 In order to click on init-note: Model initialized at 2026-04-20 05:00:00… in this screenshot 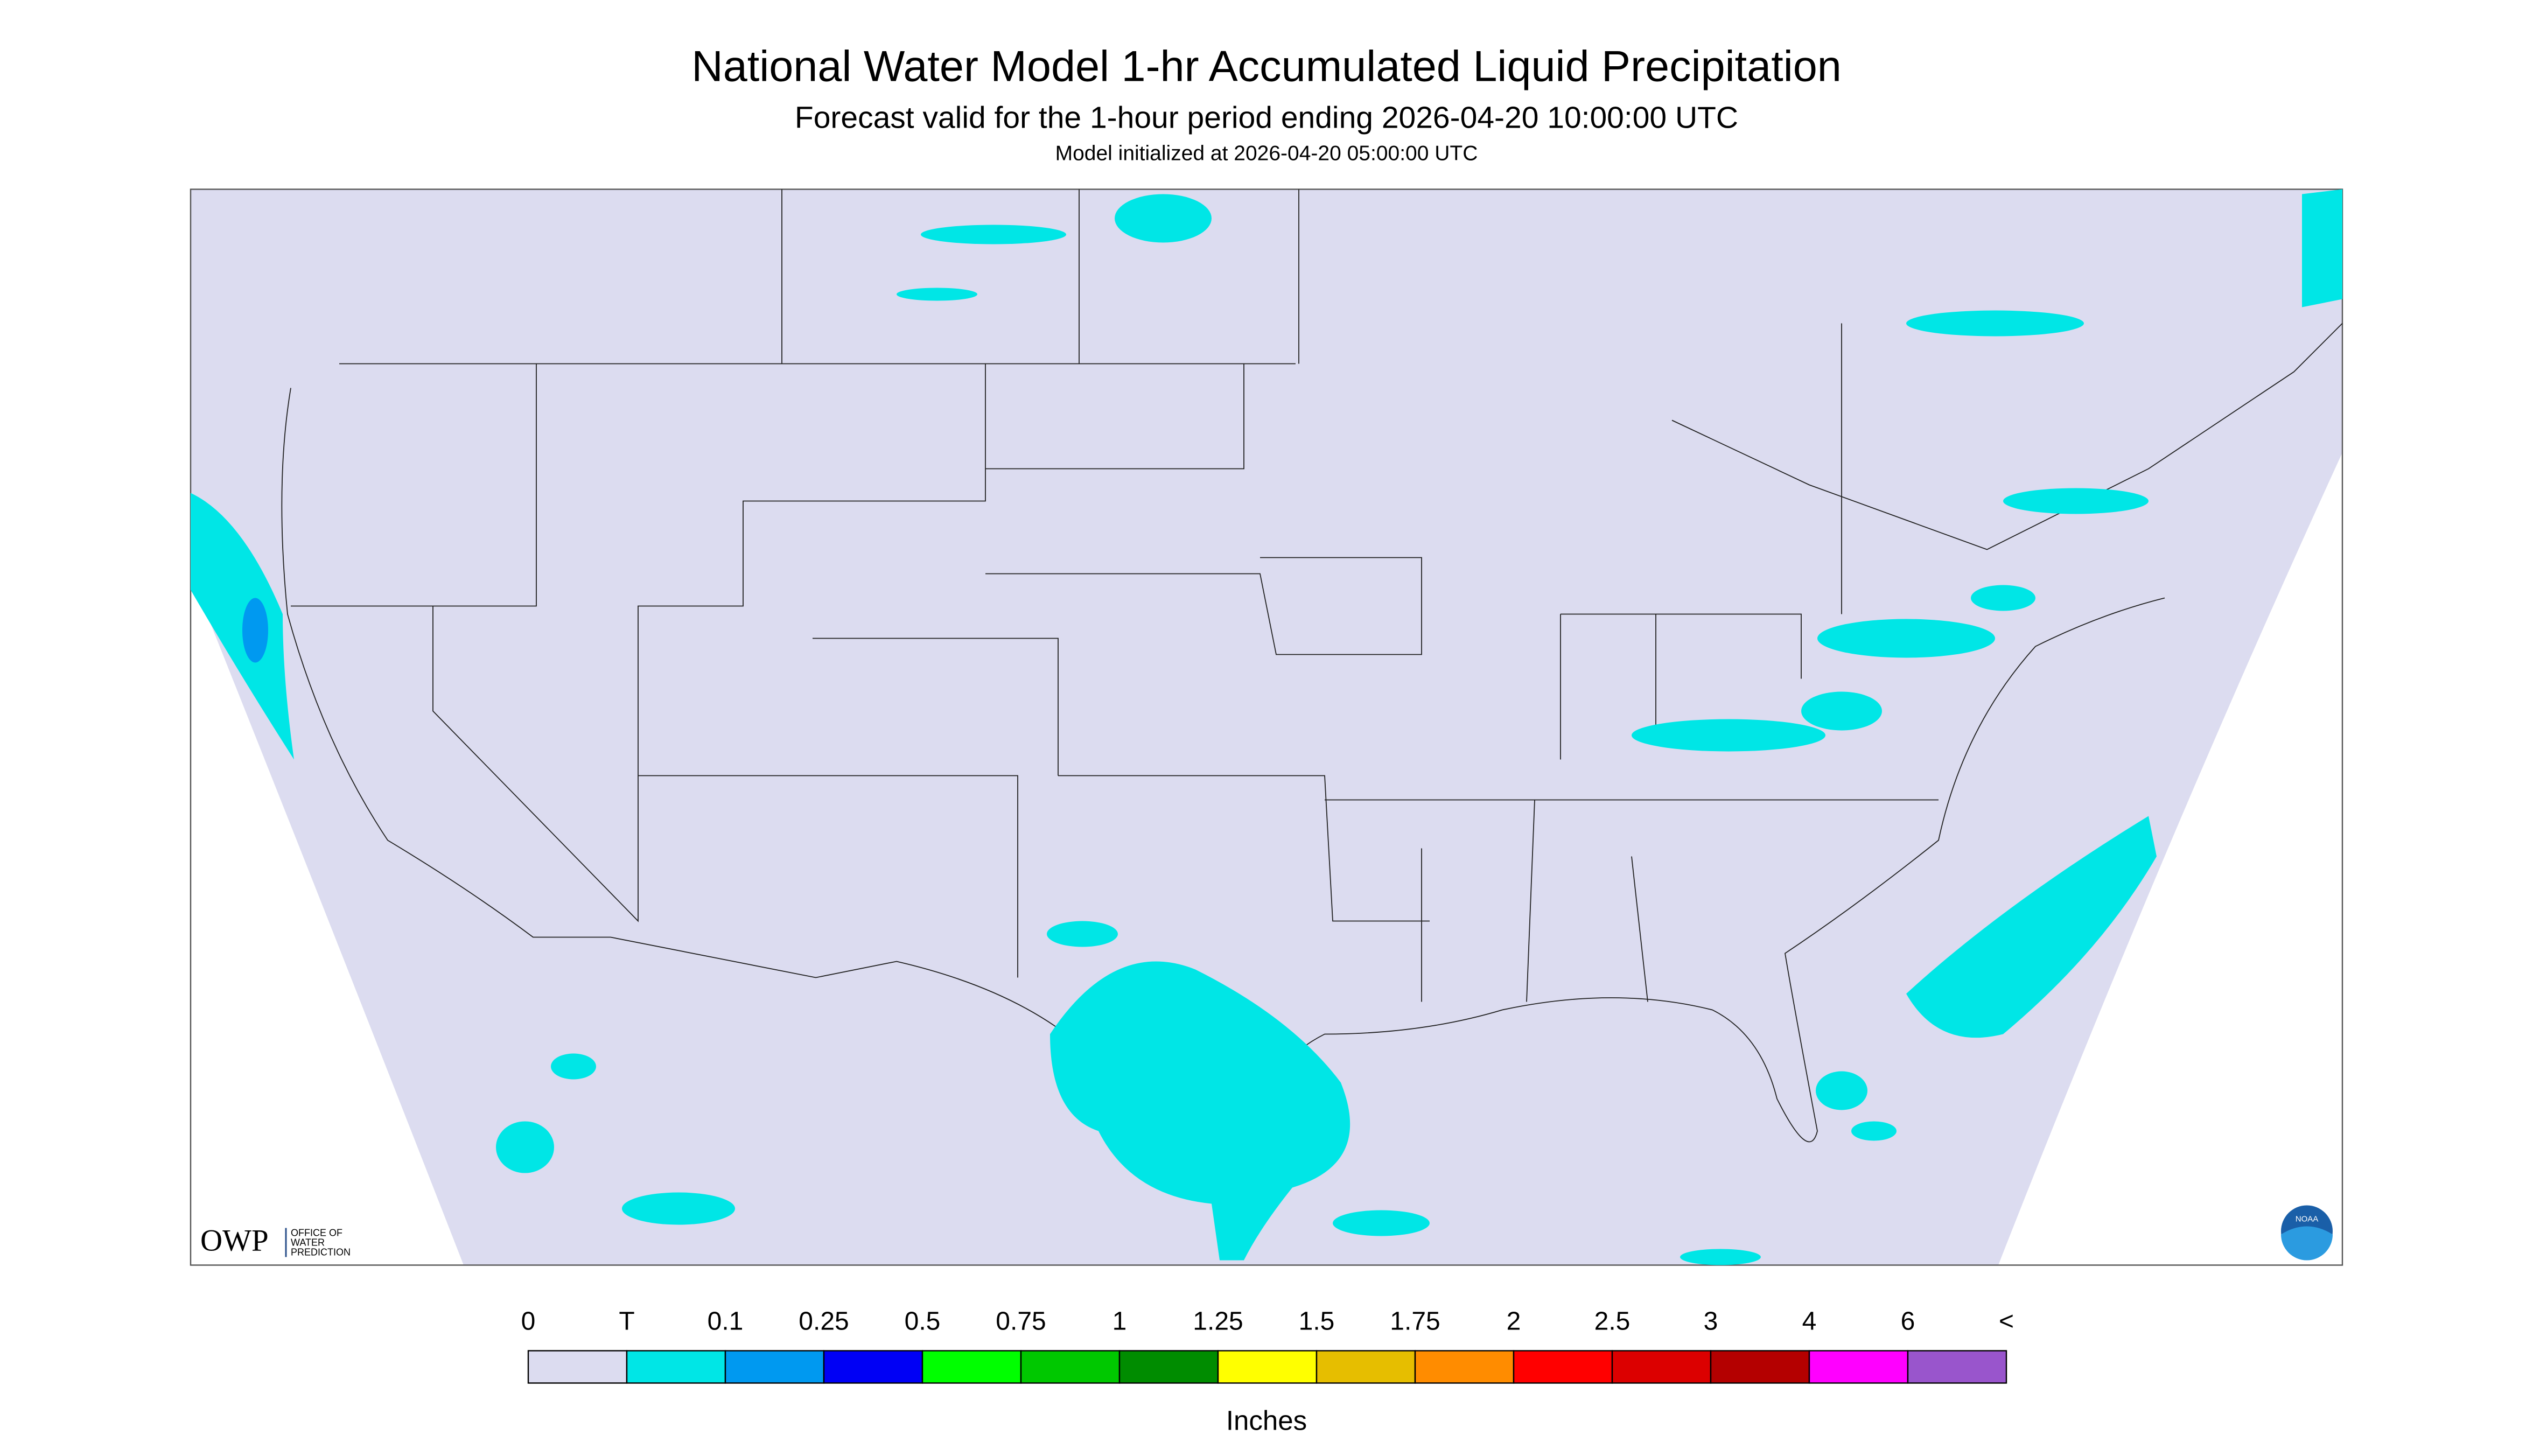, I will do `click(1266, 153)`.